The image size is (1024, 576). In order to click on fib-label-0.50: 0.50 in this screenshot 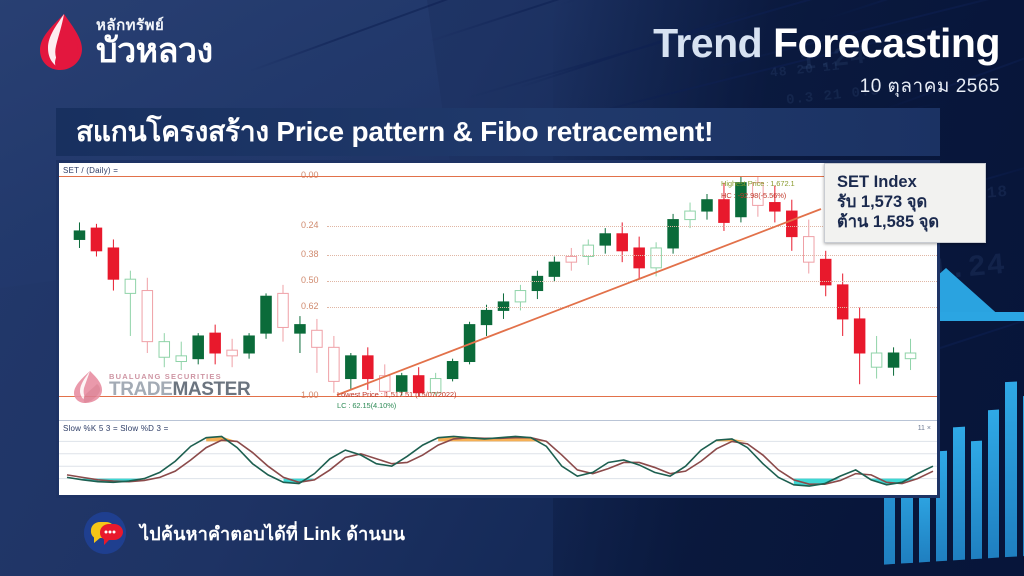, I will do `click(310, 280)`.